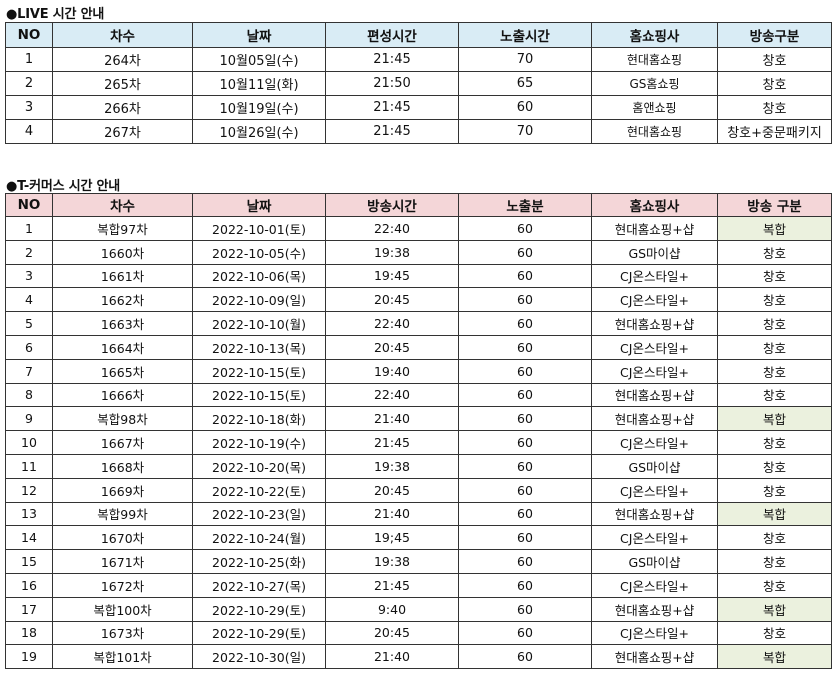  Describe the element at coordinates (259, 419) in the screenshot. I see `date-cell: 2022-10-18(화)` at that location.